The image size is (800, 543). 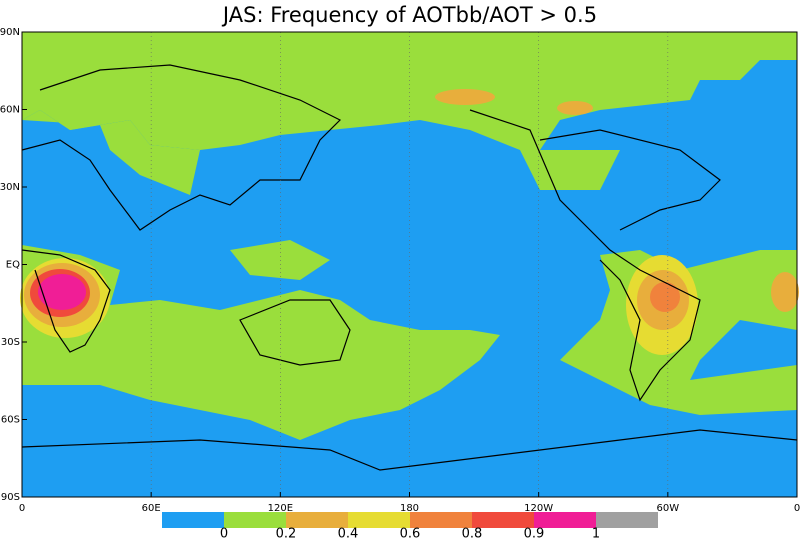 I want to click on lon-label: 120E, so click(x=280, y=508).